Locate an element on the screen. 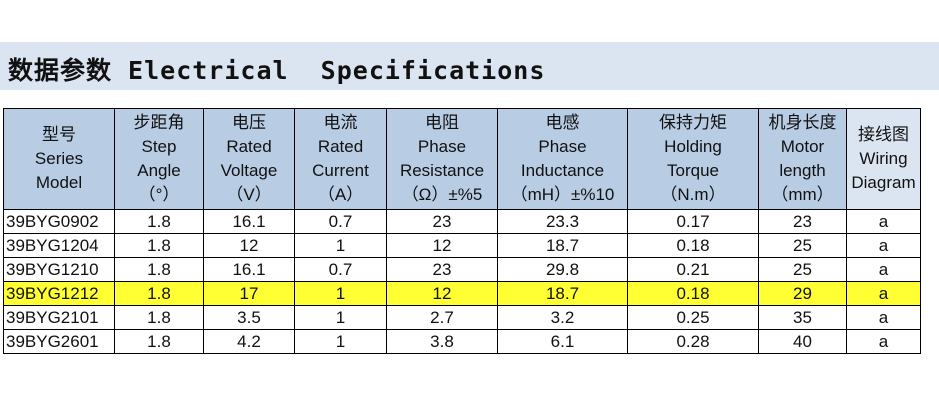 This screenshot has width=939, height=400. table-cell: 39BYG1212 is located at coordinates (59, 293).